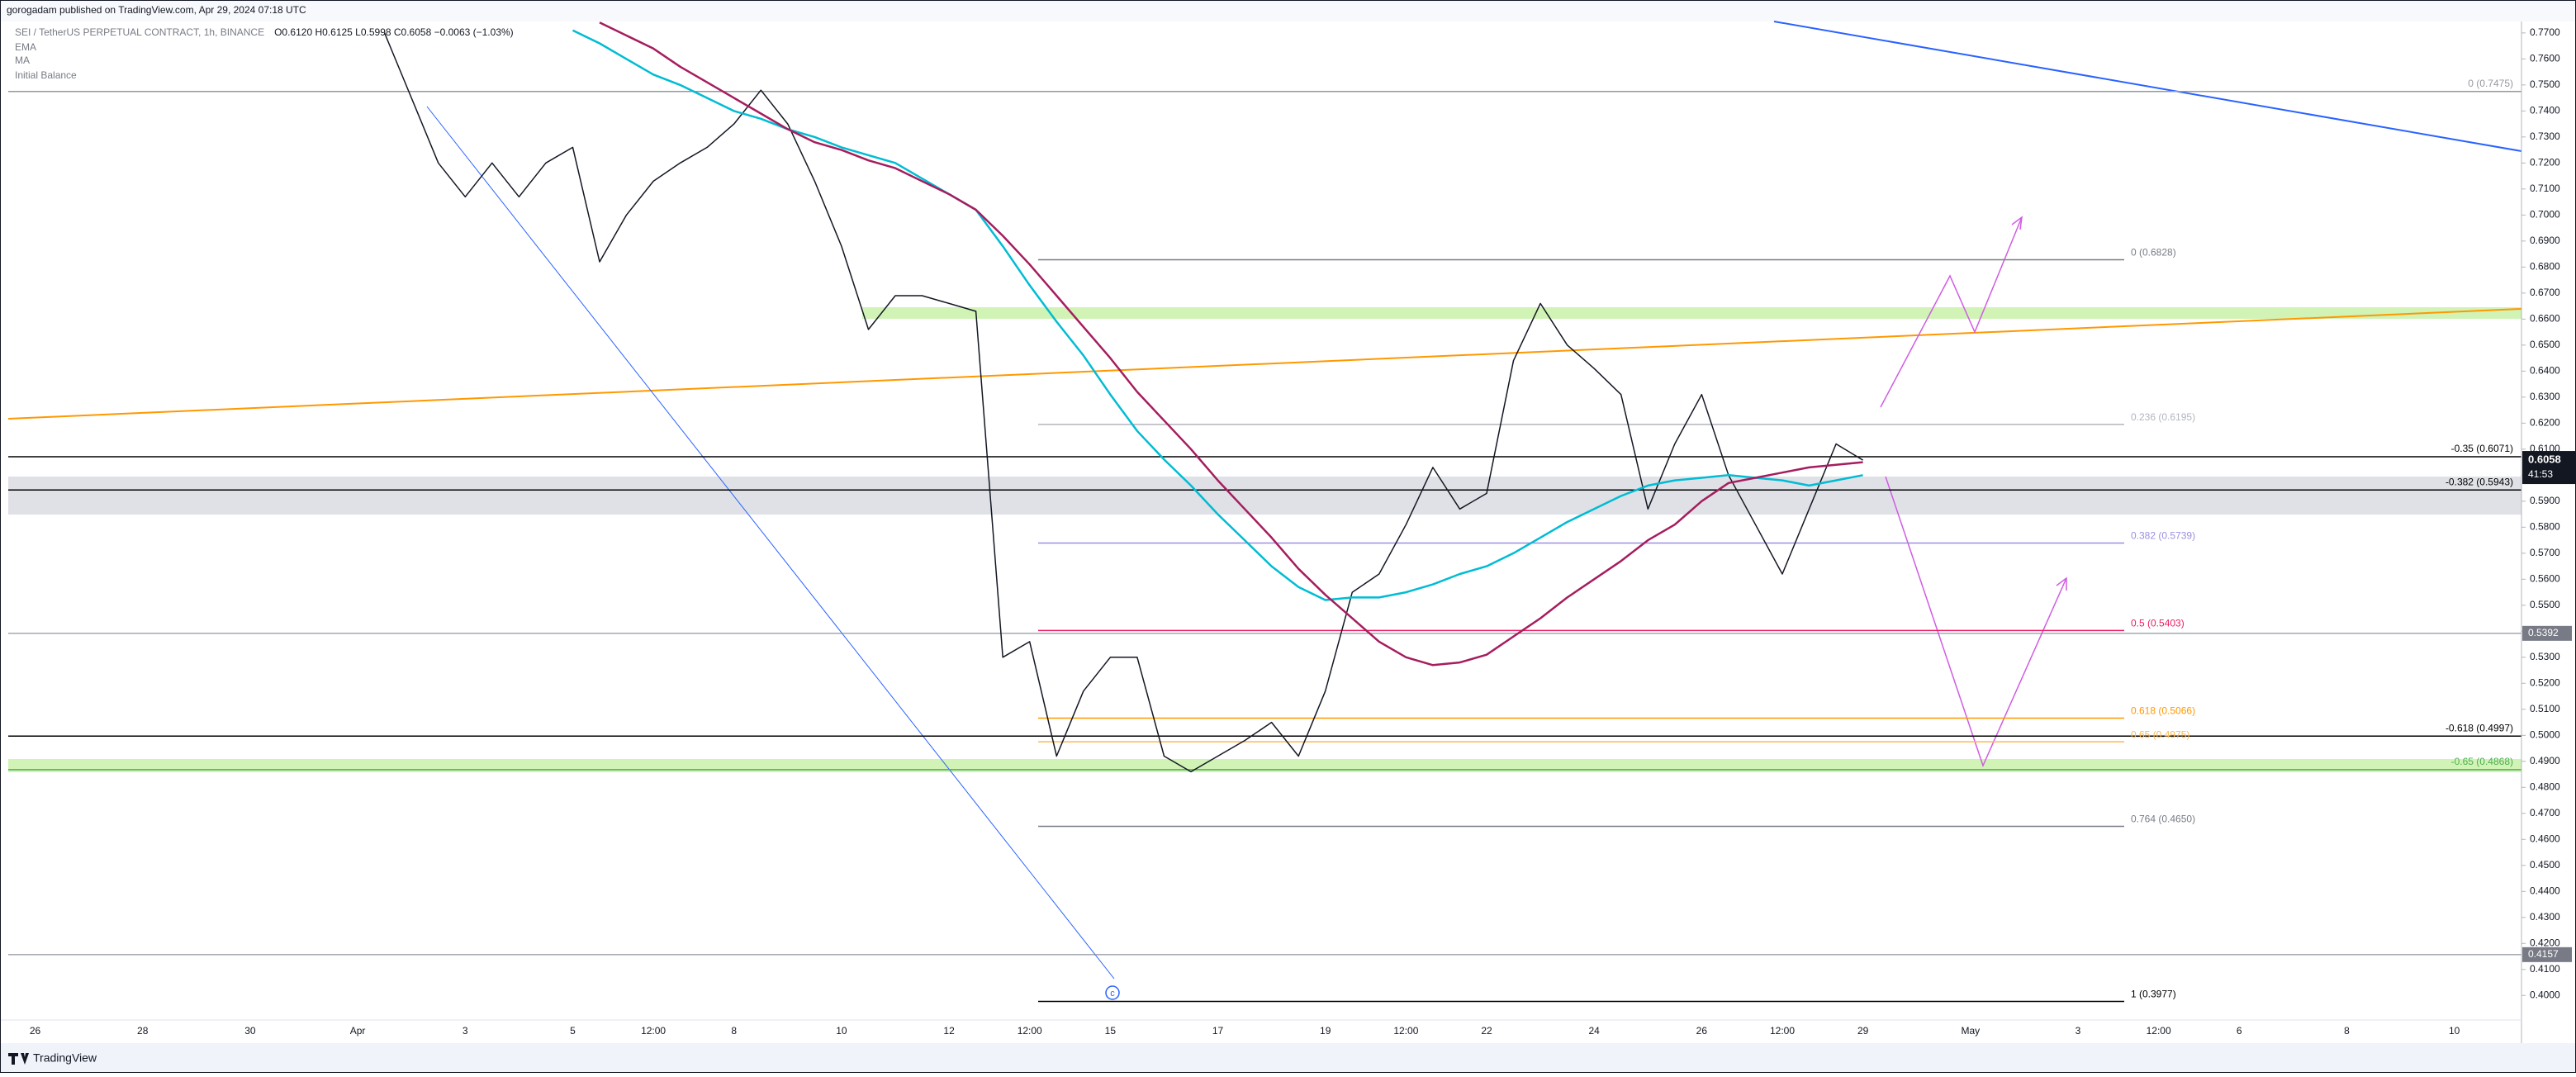 The image size is (2576, 1077). I want to click on y-tick-label: 0.7500, so click(2545, 84).